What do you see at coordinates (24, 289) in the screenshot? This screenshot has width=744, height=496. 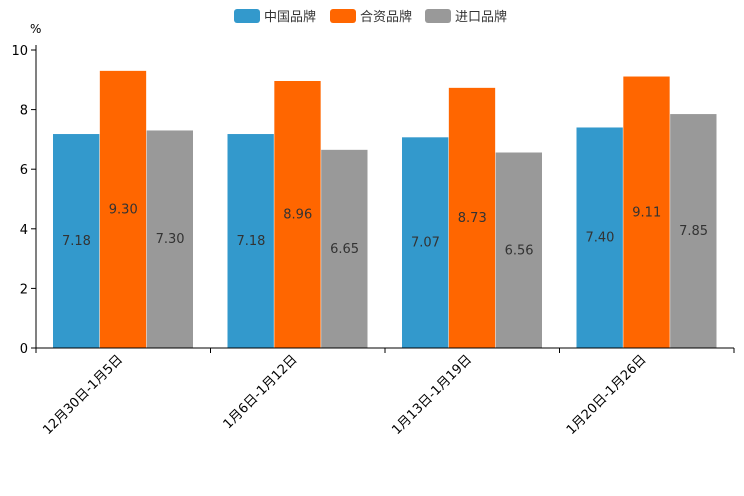 I see `y-tick-label-1: 2` at bounding box center [24, 289].